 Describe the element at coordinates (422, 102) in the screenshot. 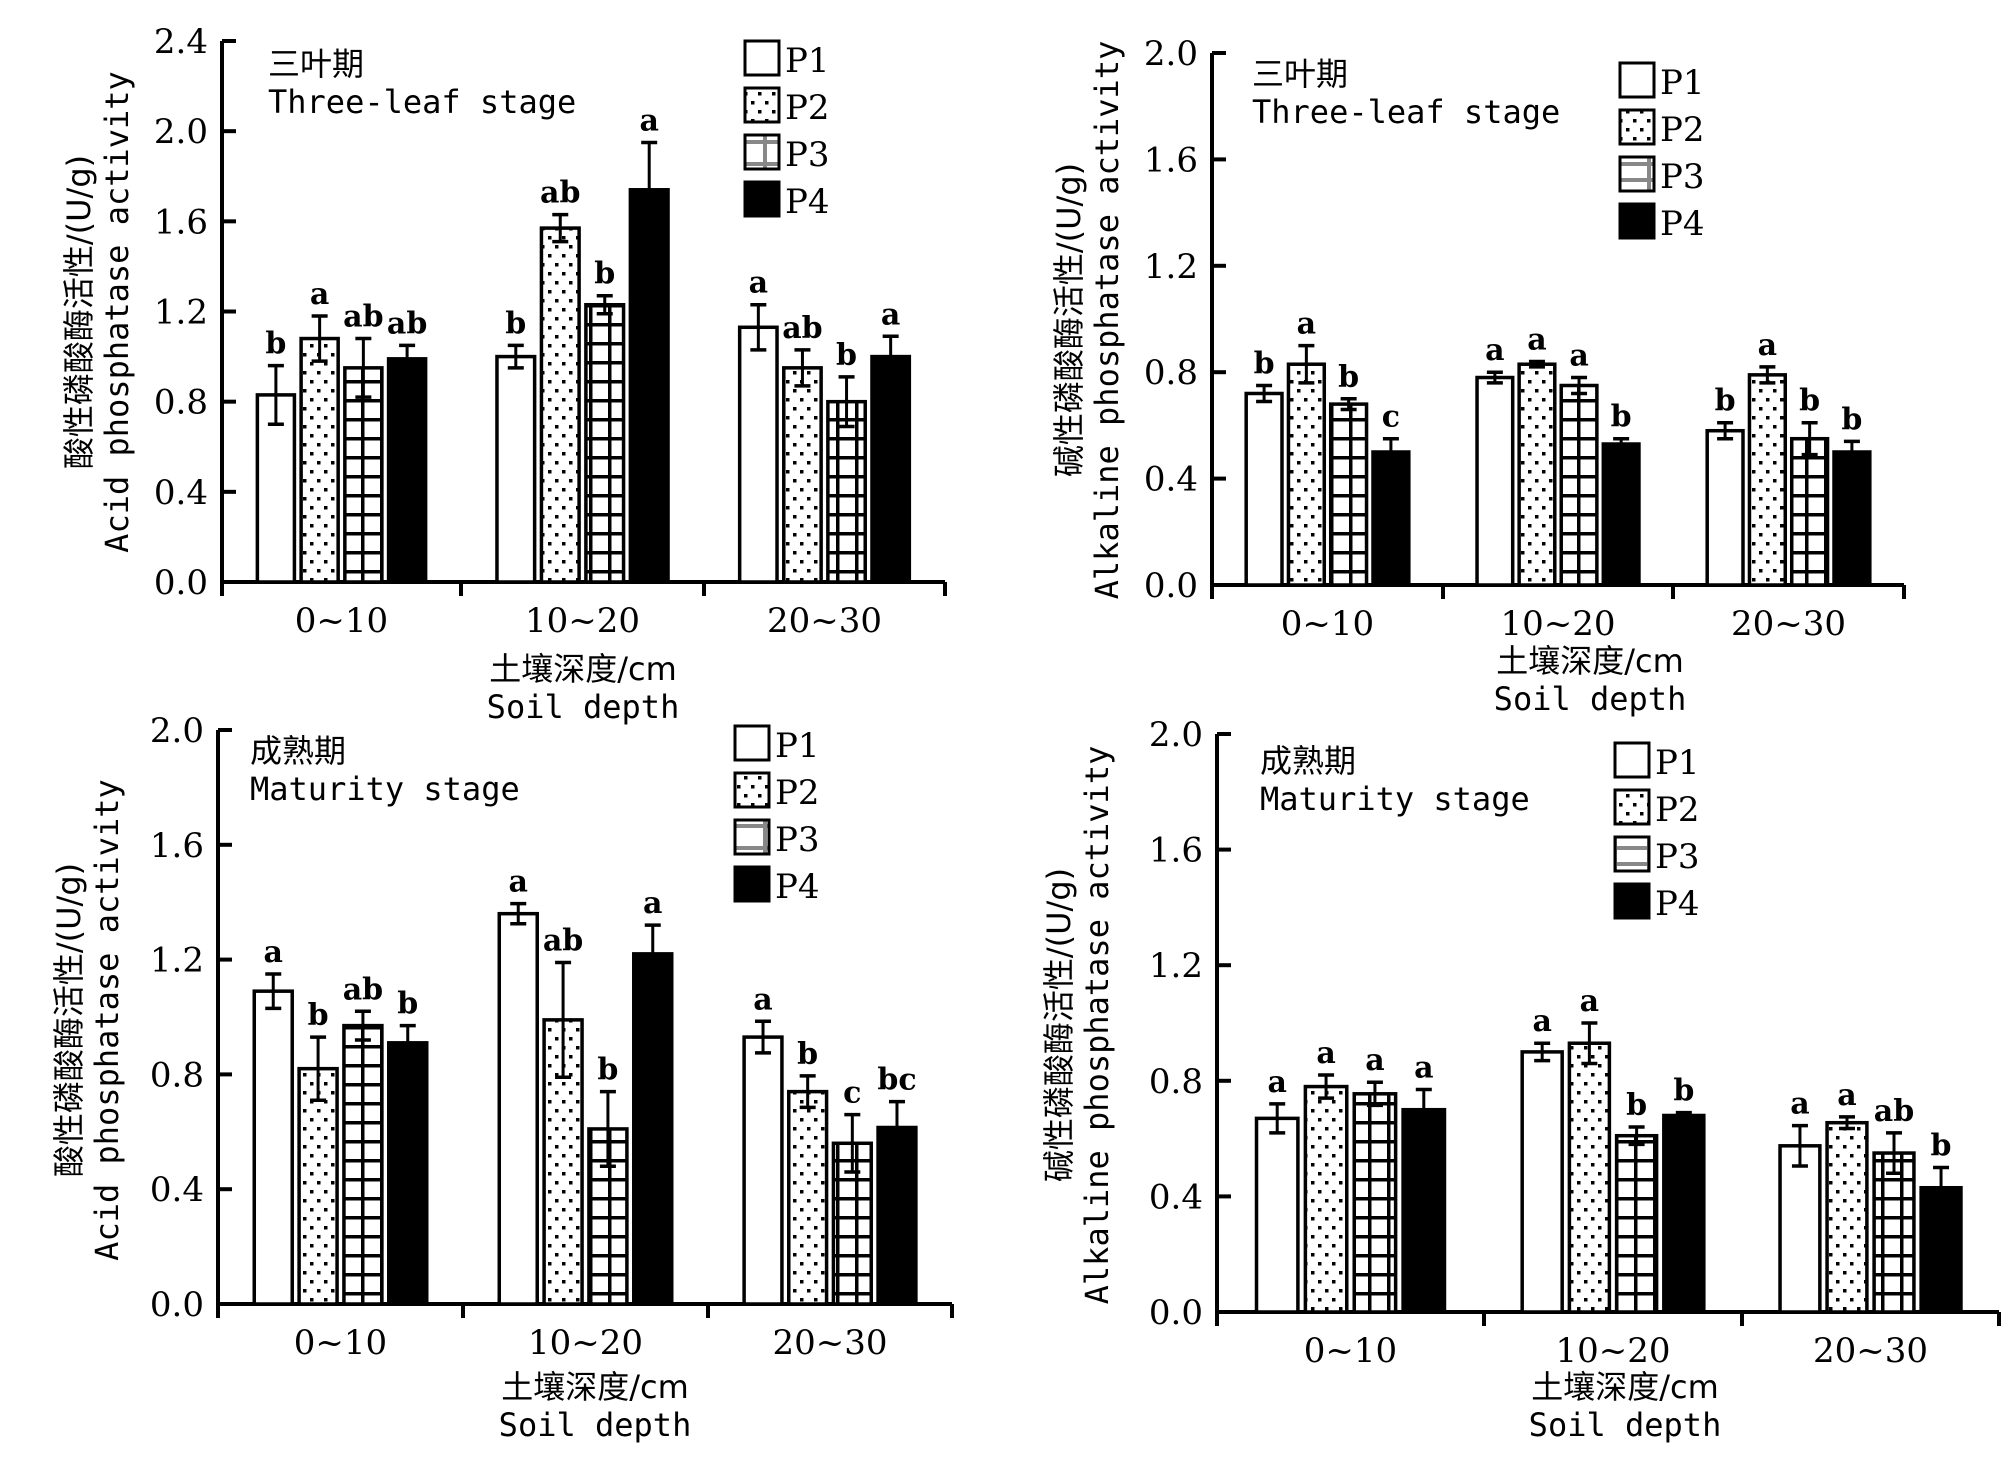

I see `stage-label-en: Three-leaf stage` at that location.